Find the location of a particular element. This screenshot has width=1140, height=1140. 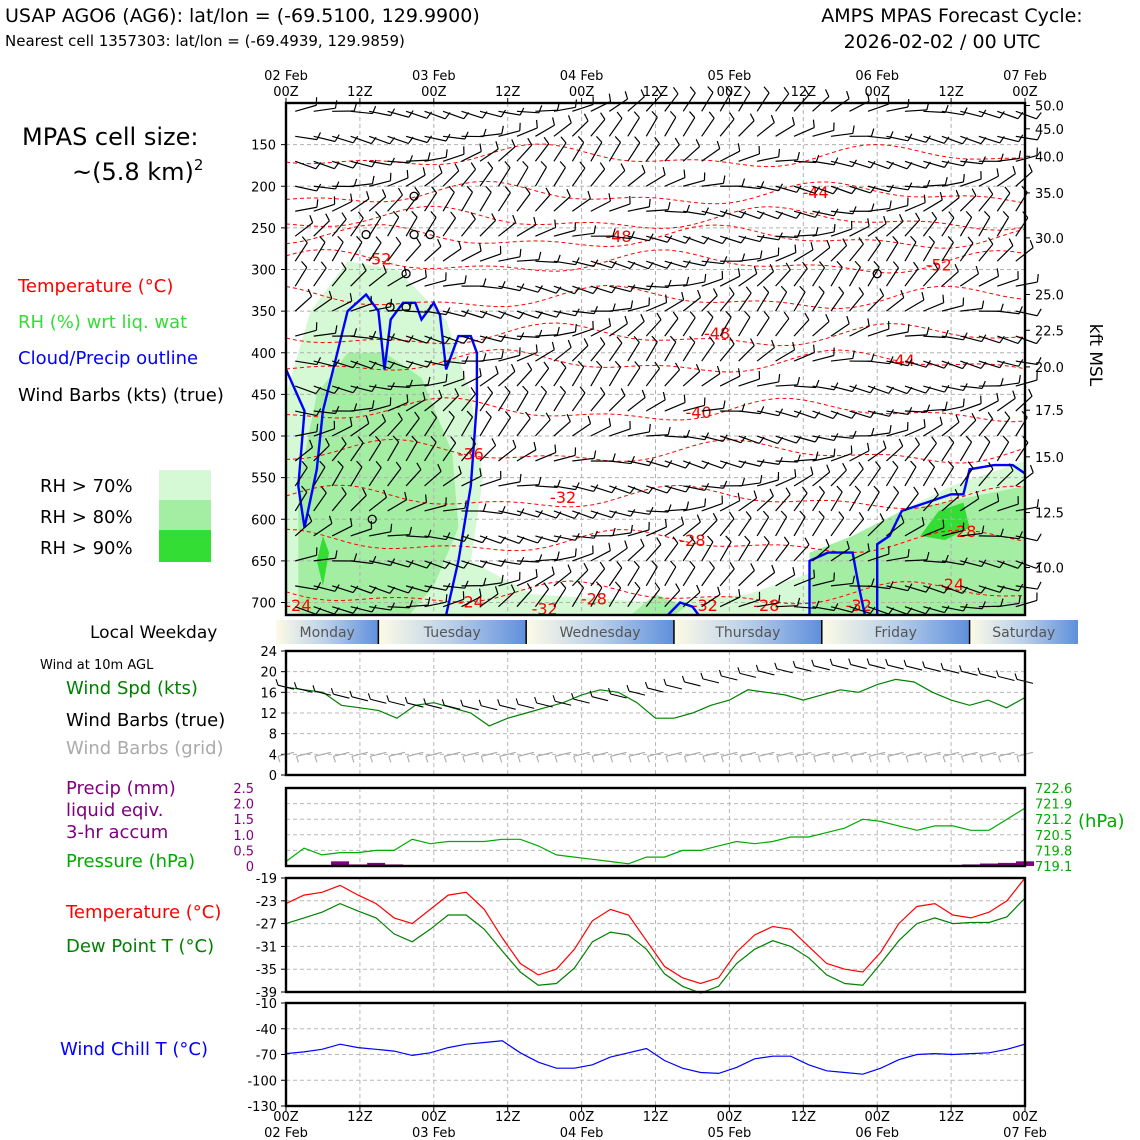

rh90-swatch is located at coordinates (185, 546).